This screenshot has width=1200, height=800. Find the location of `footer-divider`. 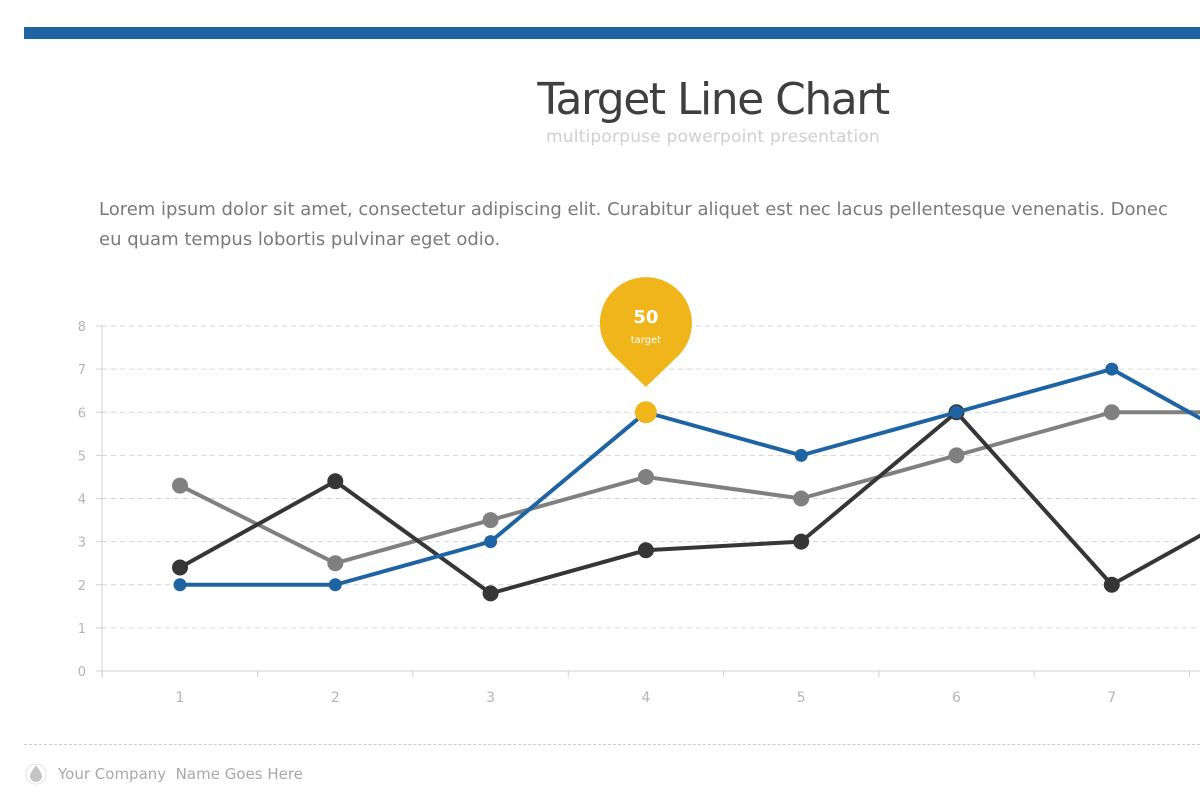

footer-divider is located at coordinates (612, 744).